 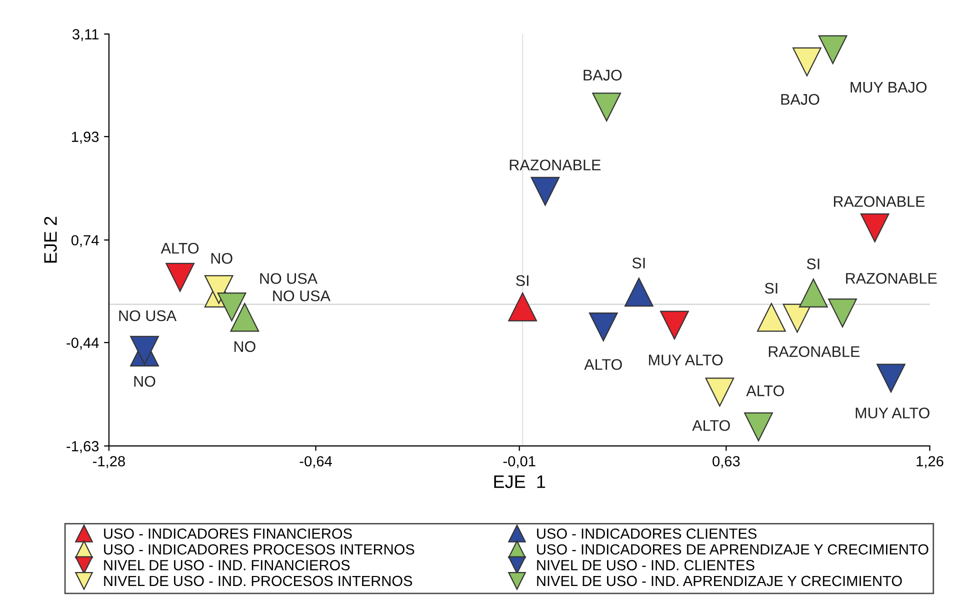 I want to click on legend-label: USO - INDICADORES PROCESOS INTERNOS, so click(x=259, y=549).